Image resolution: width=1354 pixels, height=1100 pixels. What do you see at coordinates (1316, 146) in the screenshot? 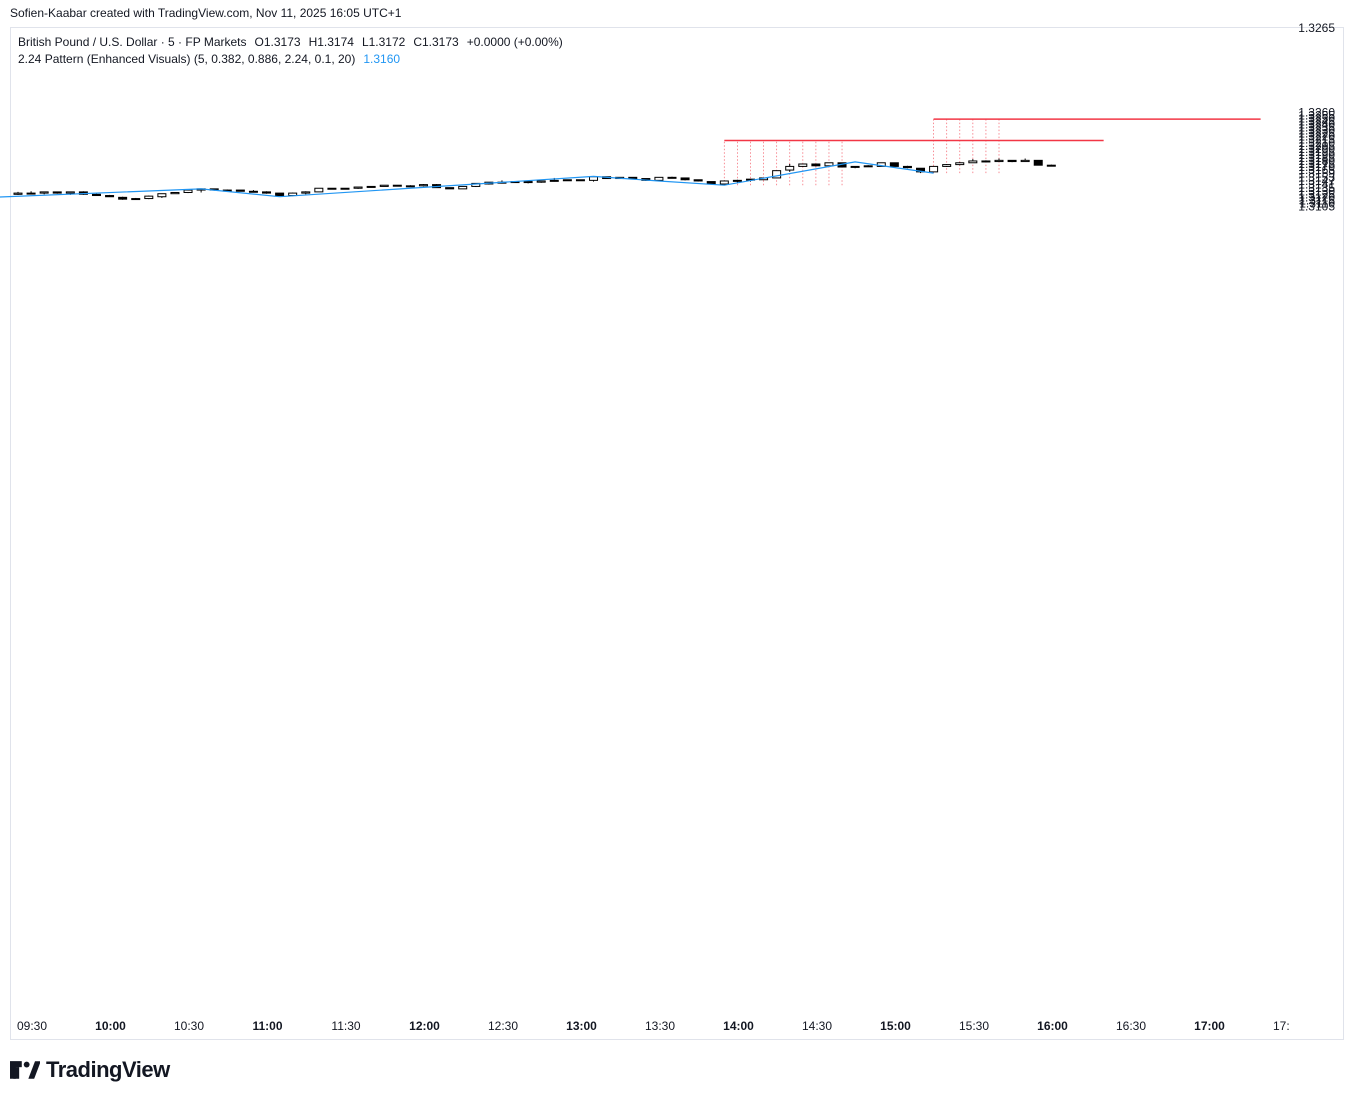
I see `y-axis-tick-label: 1.3205` at bounding box center [1316, 146].